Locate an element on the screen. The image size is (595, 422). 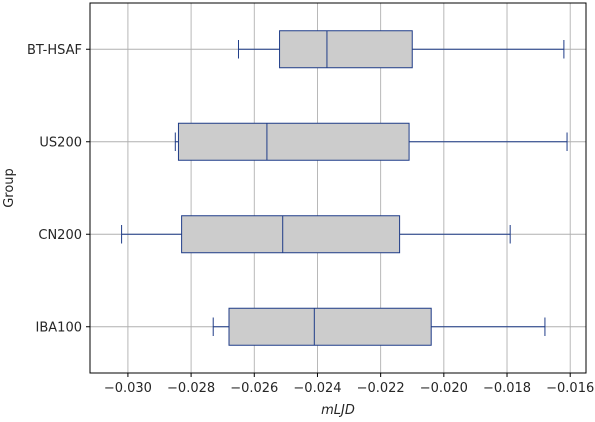
x-tick-label: −0.022 is located at coordinates (381, 388).